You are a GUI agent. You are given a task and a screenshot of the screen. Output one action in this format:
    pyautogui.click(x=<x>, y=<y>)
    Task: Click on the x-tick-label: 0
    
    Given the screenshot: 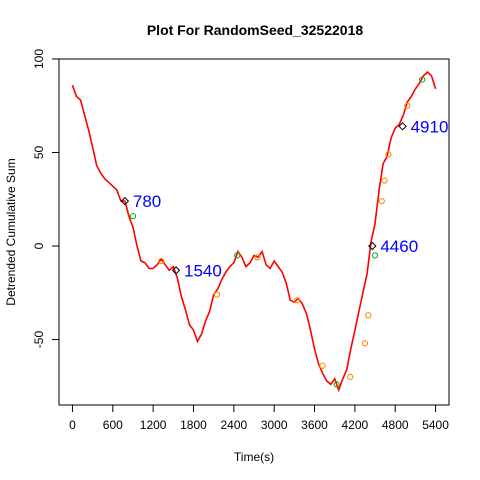 What is the action you would take?
    pyautogui.click(x=72, y=425)
    